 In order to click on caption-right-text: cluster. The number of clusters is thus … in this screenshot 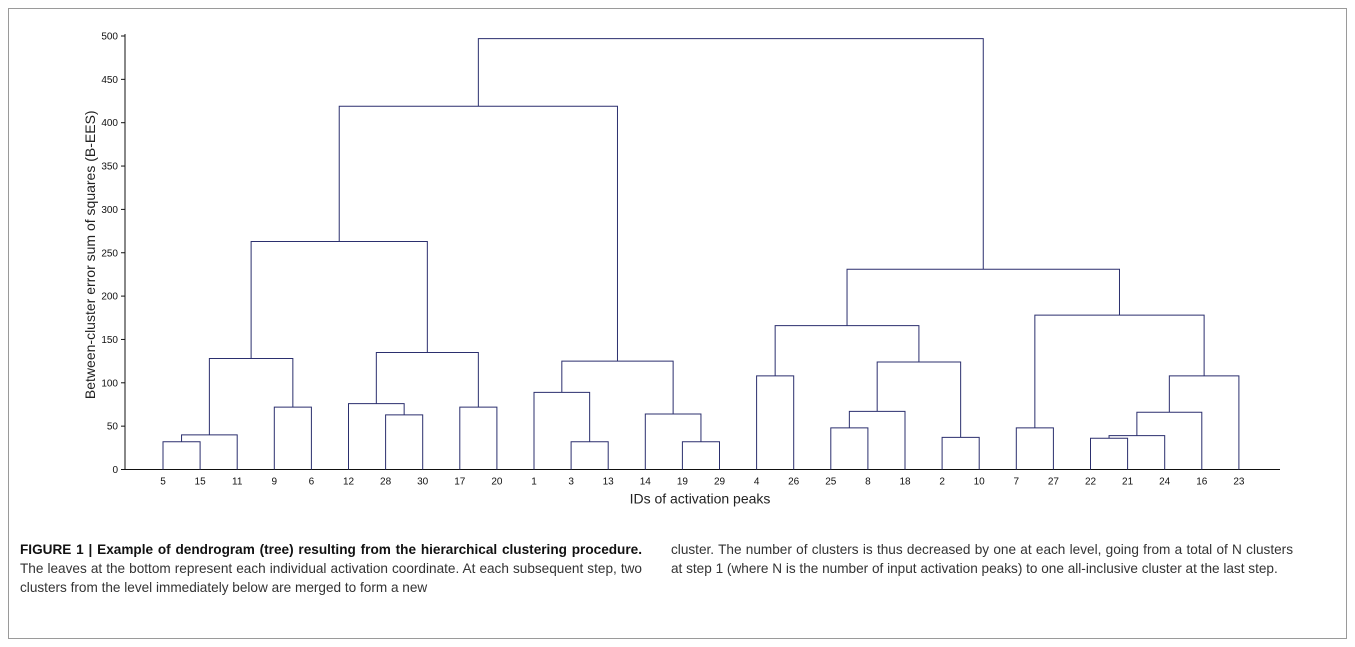, I will do `click(982, 559)`.